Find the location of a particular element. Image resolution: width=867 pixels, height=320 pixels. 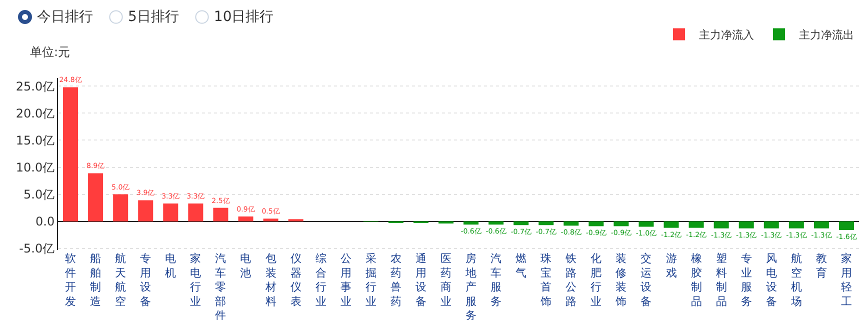

y-tick-label: 20.0亿 is located at coordinates (35, 113).